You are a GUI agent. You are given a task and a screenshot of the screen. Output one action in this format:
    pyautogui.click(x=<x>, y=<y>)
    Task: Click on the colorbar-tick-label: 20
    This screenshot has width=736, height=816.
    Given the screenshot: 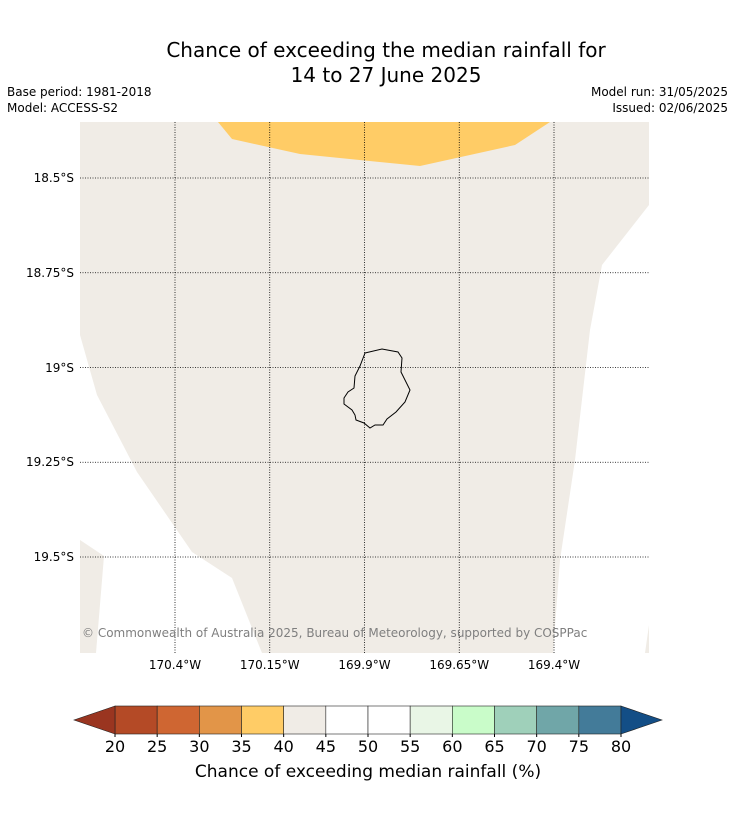 What is the action you would take?
    pyautogui.click(x=115, y=746)
    